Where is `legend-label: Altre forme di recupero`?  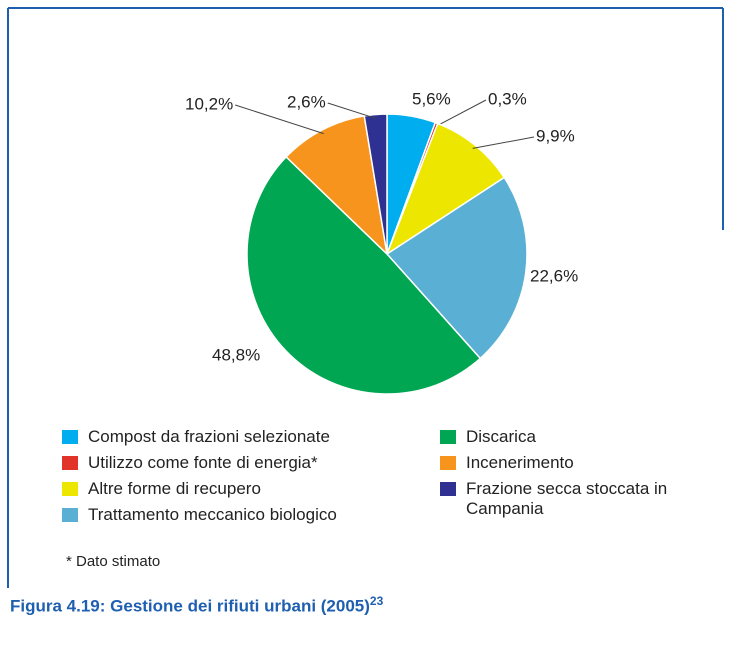 legend-label: Altre forme di recupero is located at coordinates (174, 488).